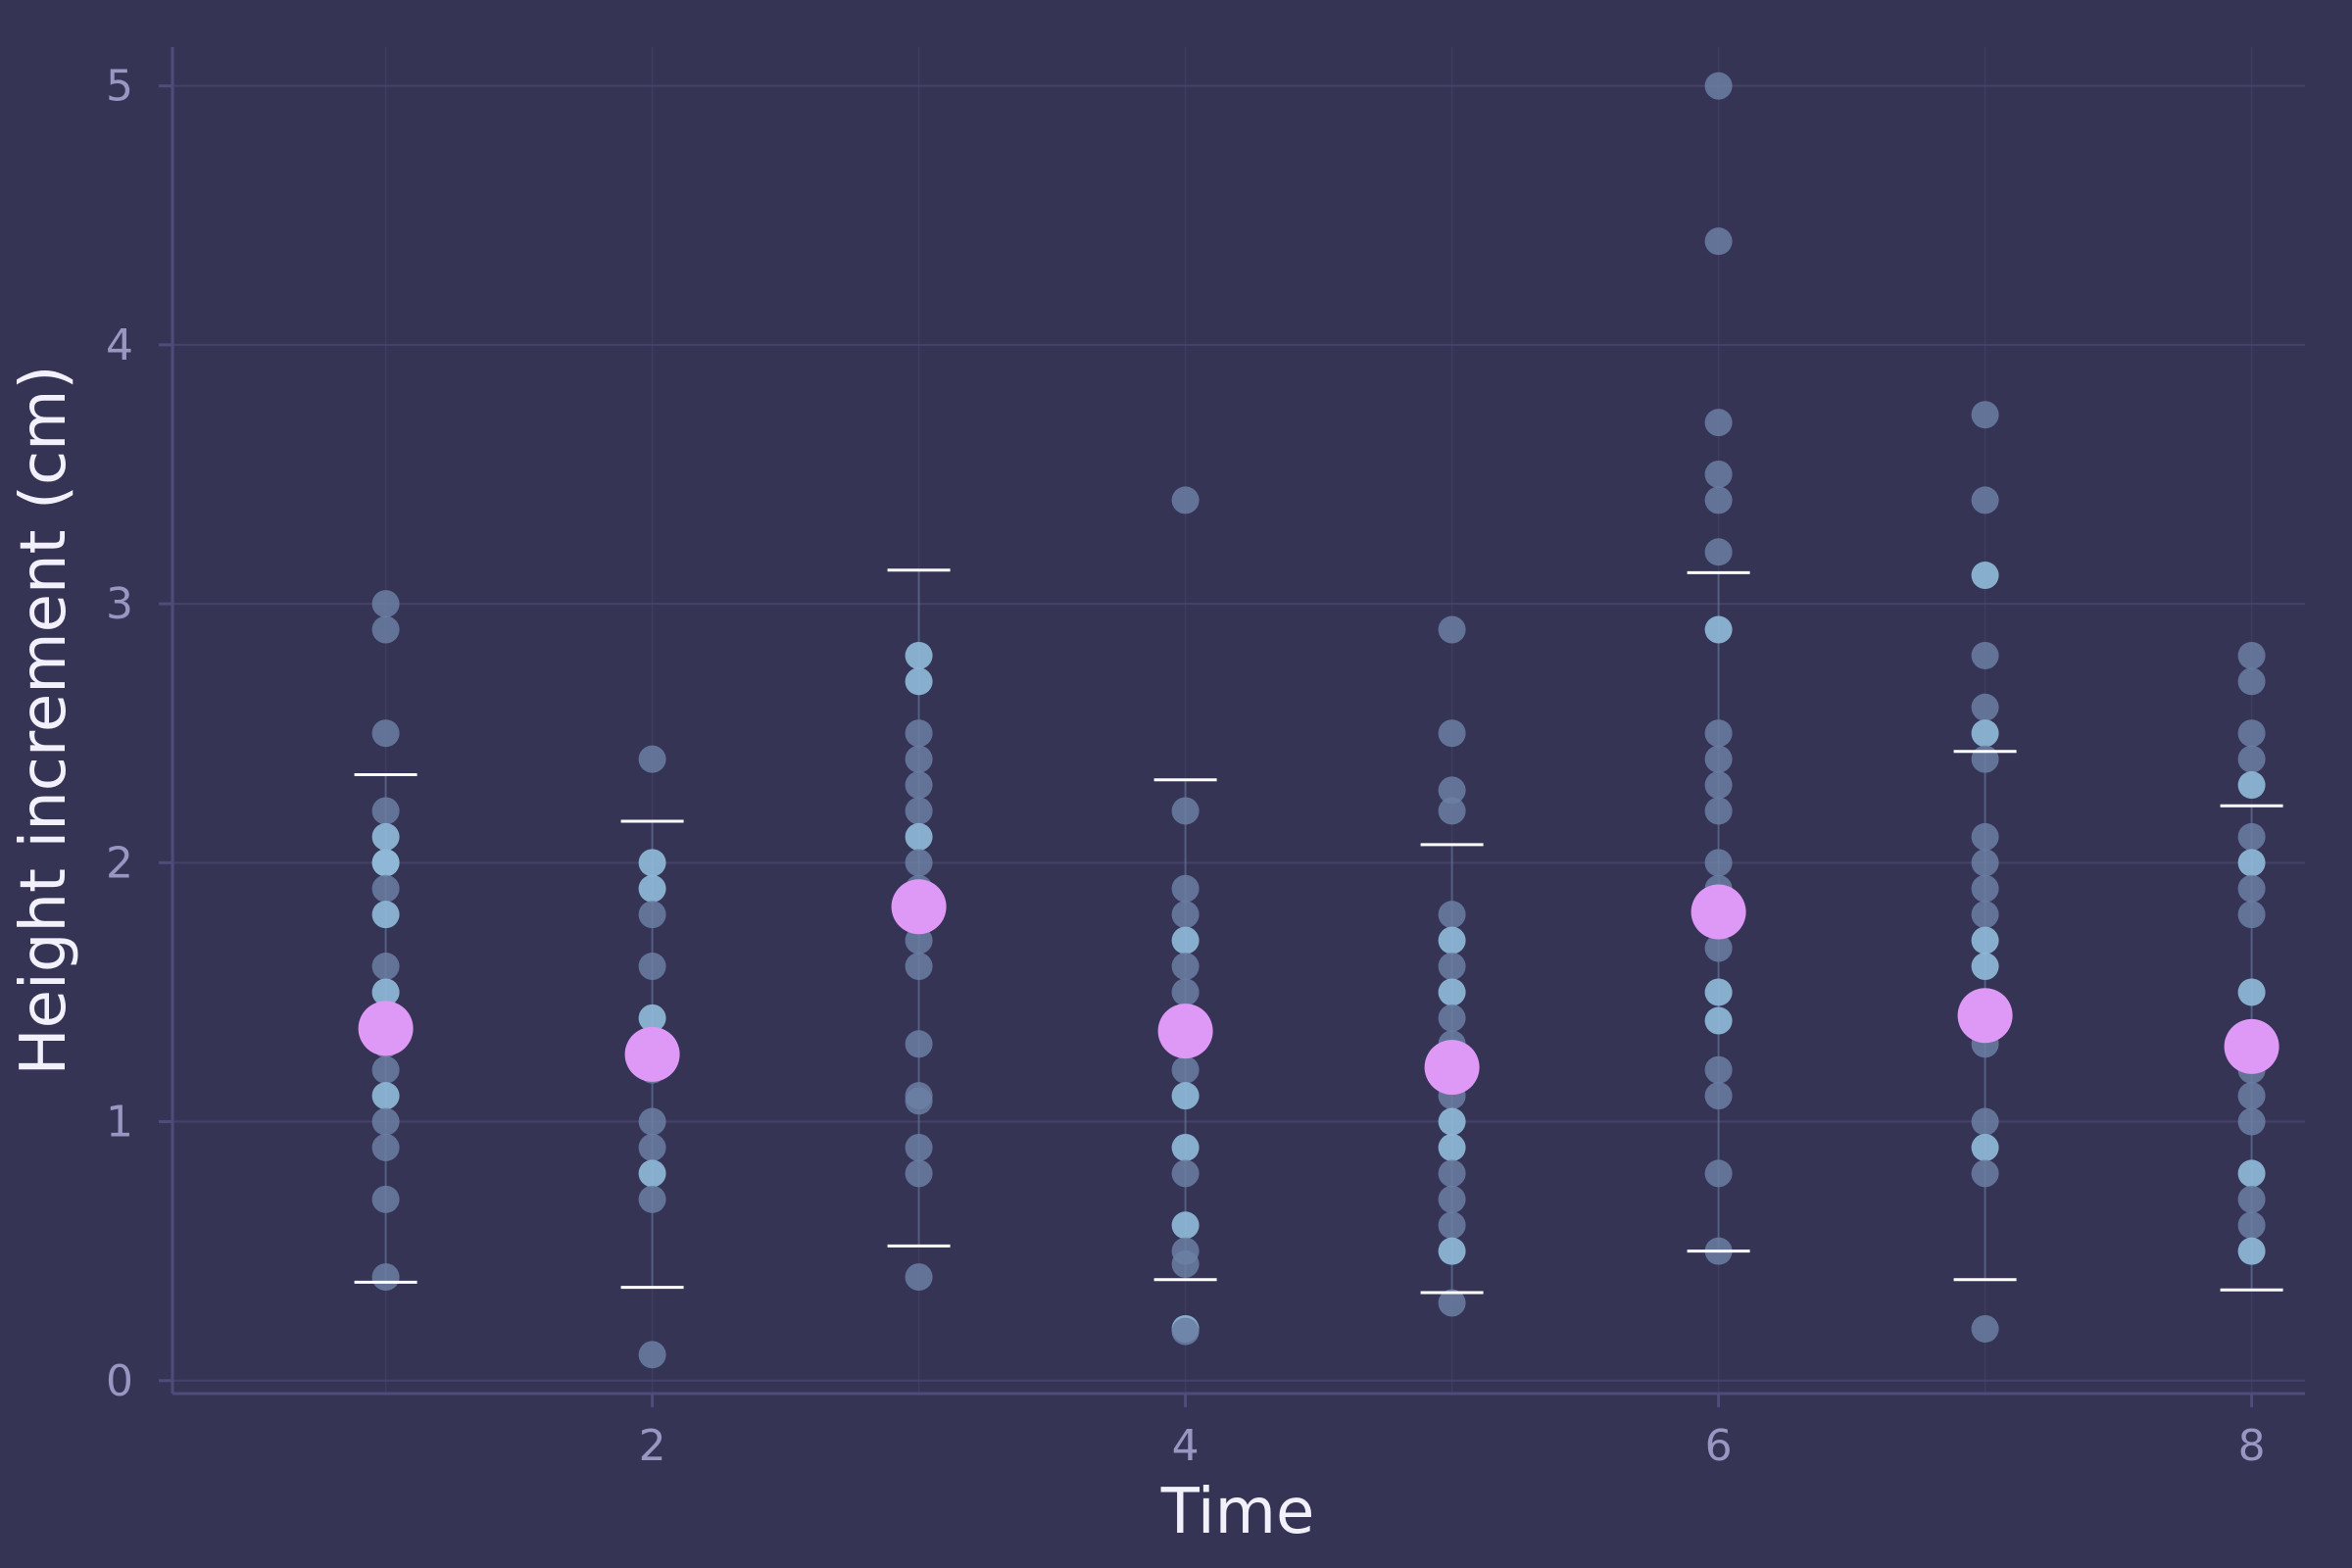  I want to click on x-tick-label: 8, so click(2252, 1446).